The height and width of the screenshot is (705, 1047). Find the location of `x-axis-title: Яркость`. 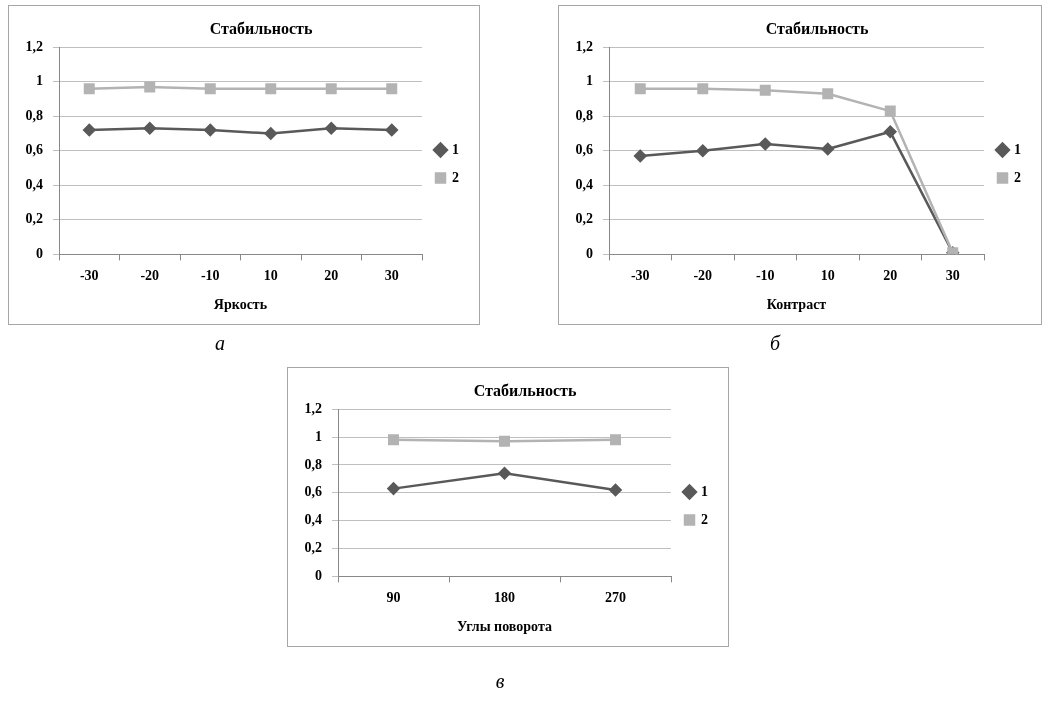

x-axis-title: Яркость is located at coordinates (240, 305).